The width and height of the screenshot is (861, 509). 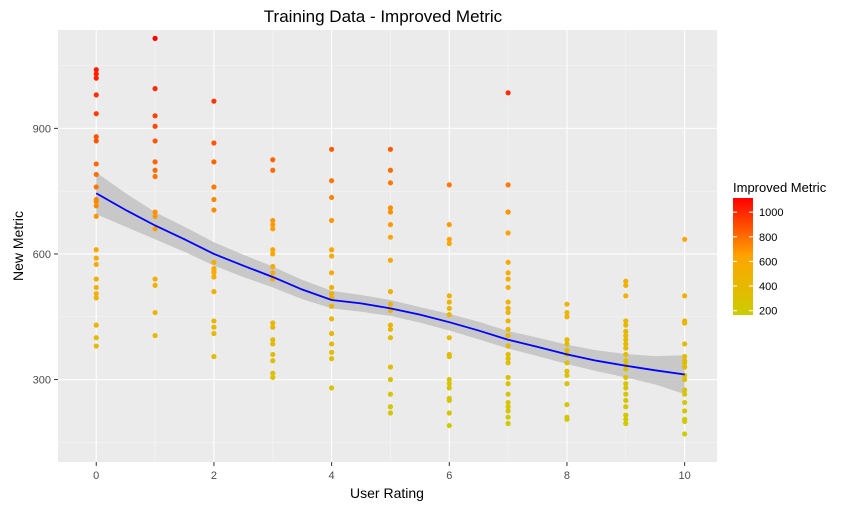 What do you see at coordinates (45, 255) in the screenshot?
I see `y-axis-ticks: 300 600 900` at bounding box center [45, 255].